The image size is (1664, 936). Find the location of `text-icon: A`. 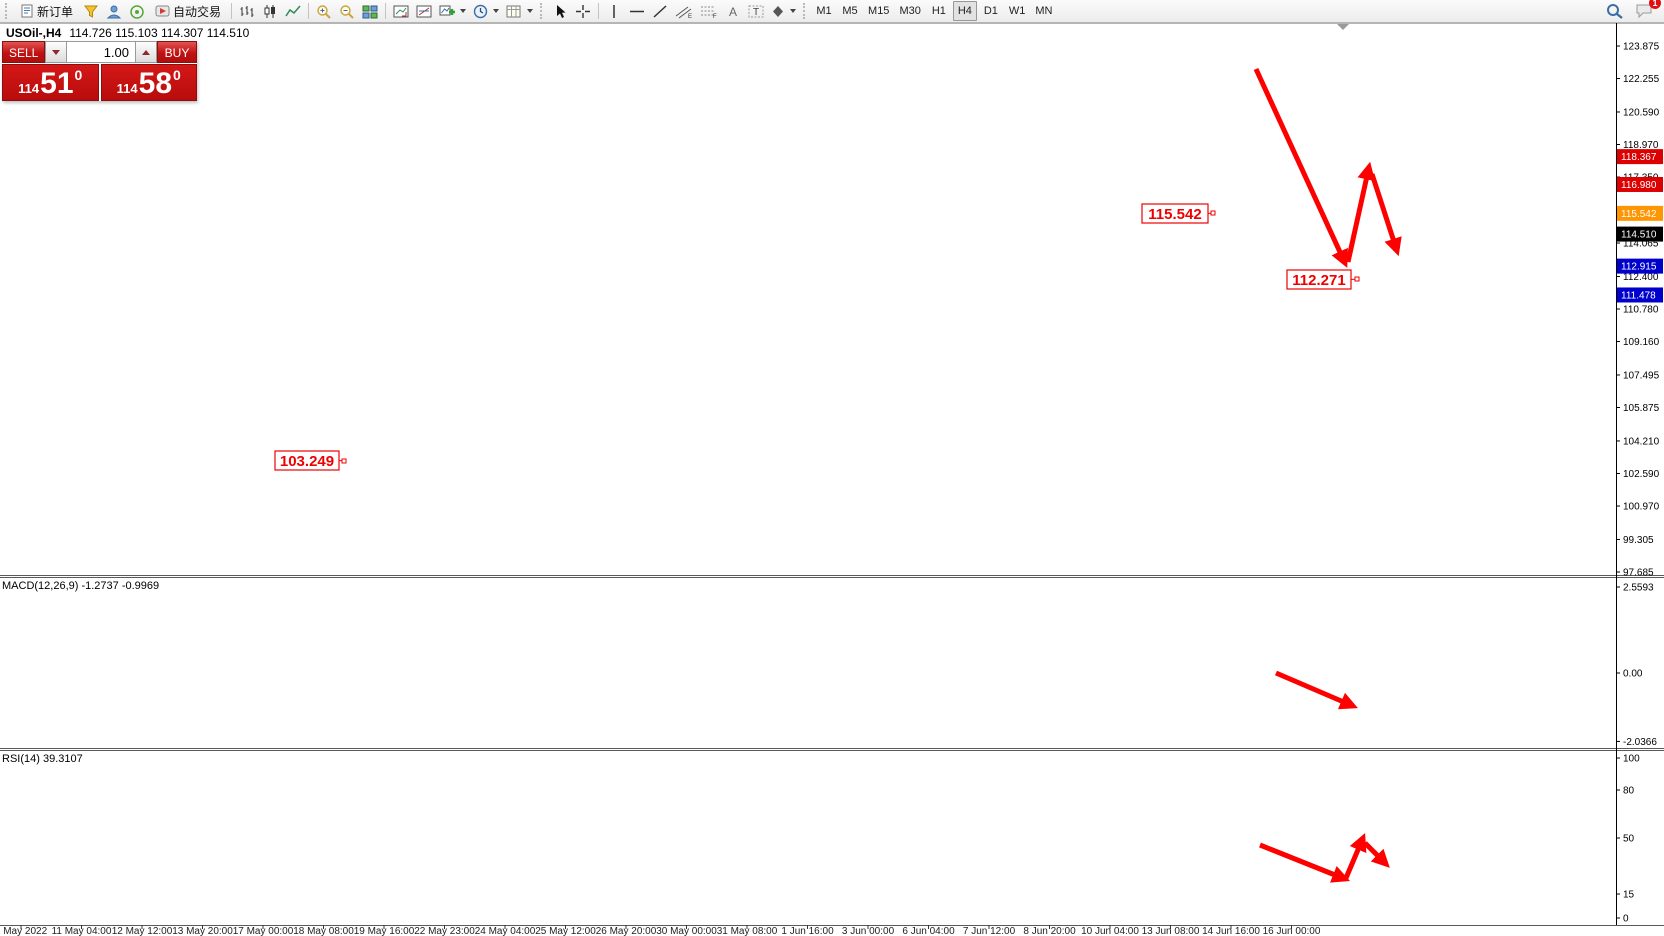

text-icon: A is located at coordinates (733, 12).